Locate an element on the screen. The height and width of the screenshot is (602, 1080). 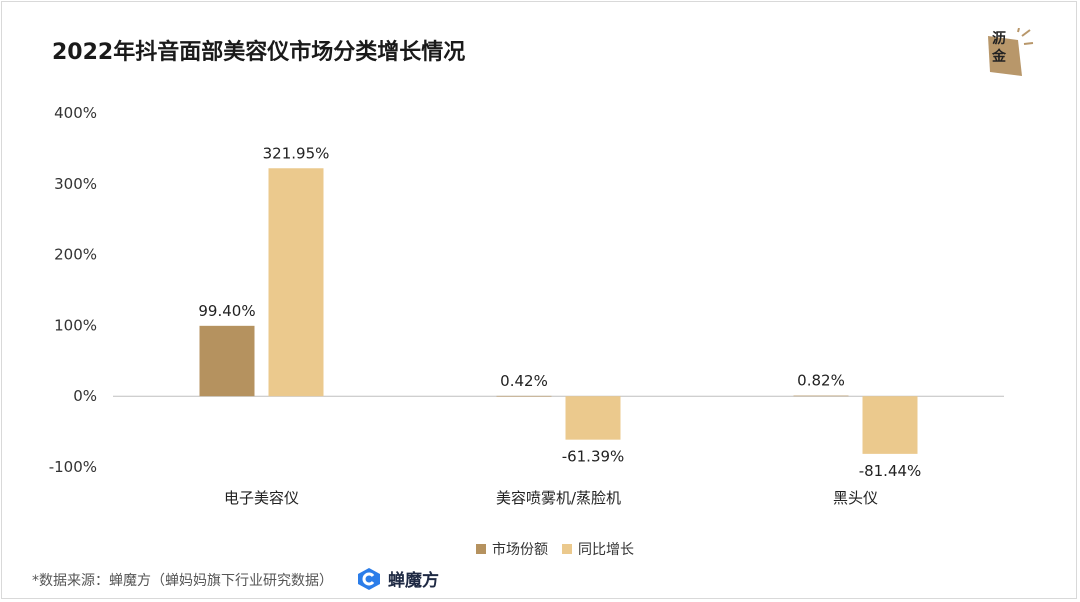
legend-item-growth: 同比增长 is located at coordinates (598, 549).